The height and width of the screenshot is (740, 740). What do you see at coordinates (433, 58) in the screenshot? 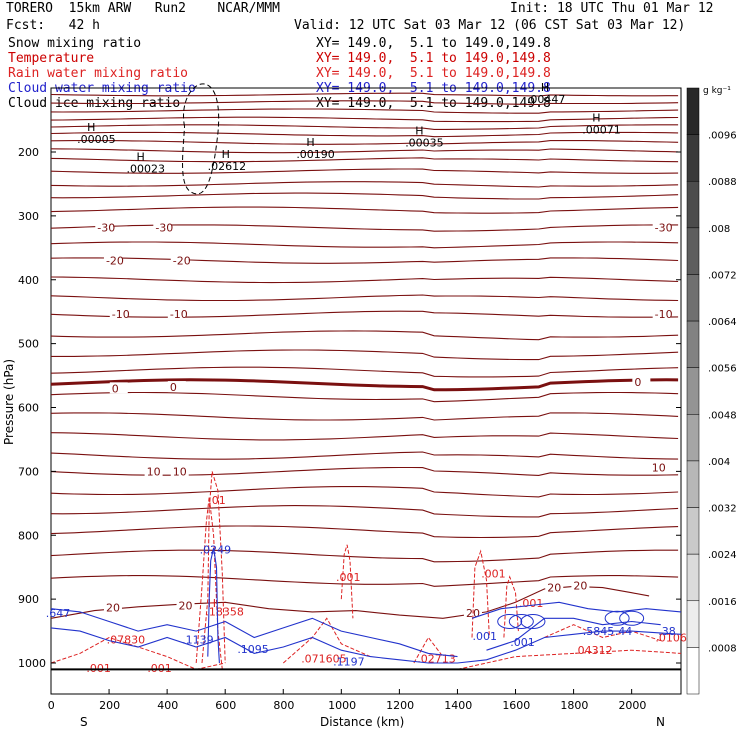
I see `legend-temperature-xy: XY= 149.0, 5.1 to 149.0,149.8` at bounding box center [433, 58].